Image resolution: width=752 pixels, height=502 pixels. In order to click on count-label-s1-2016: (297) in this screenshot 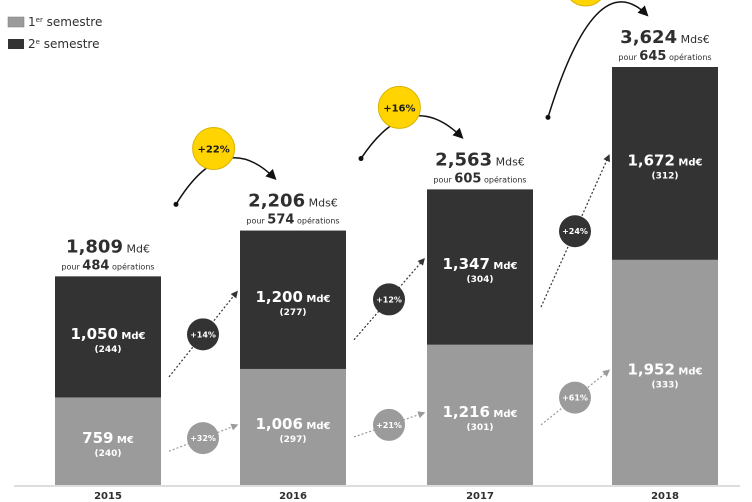, I will do `click(292, 440)`.